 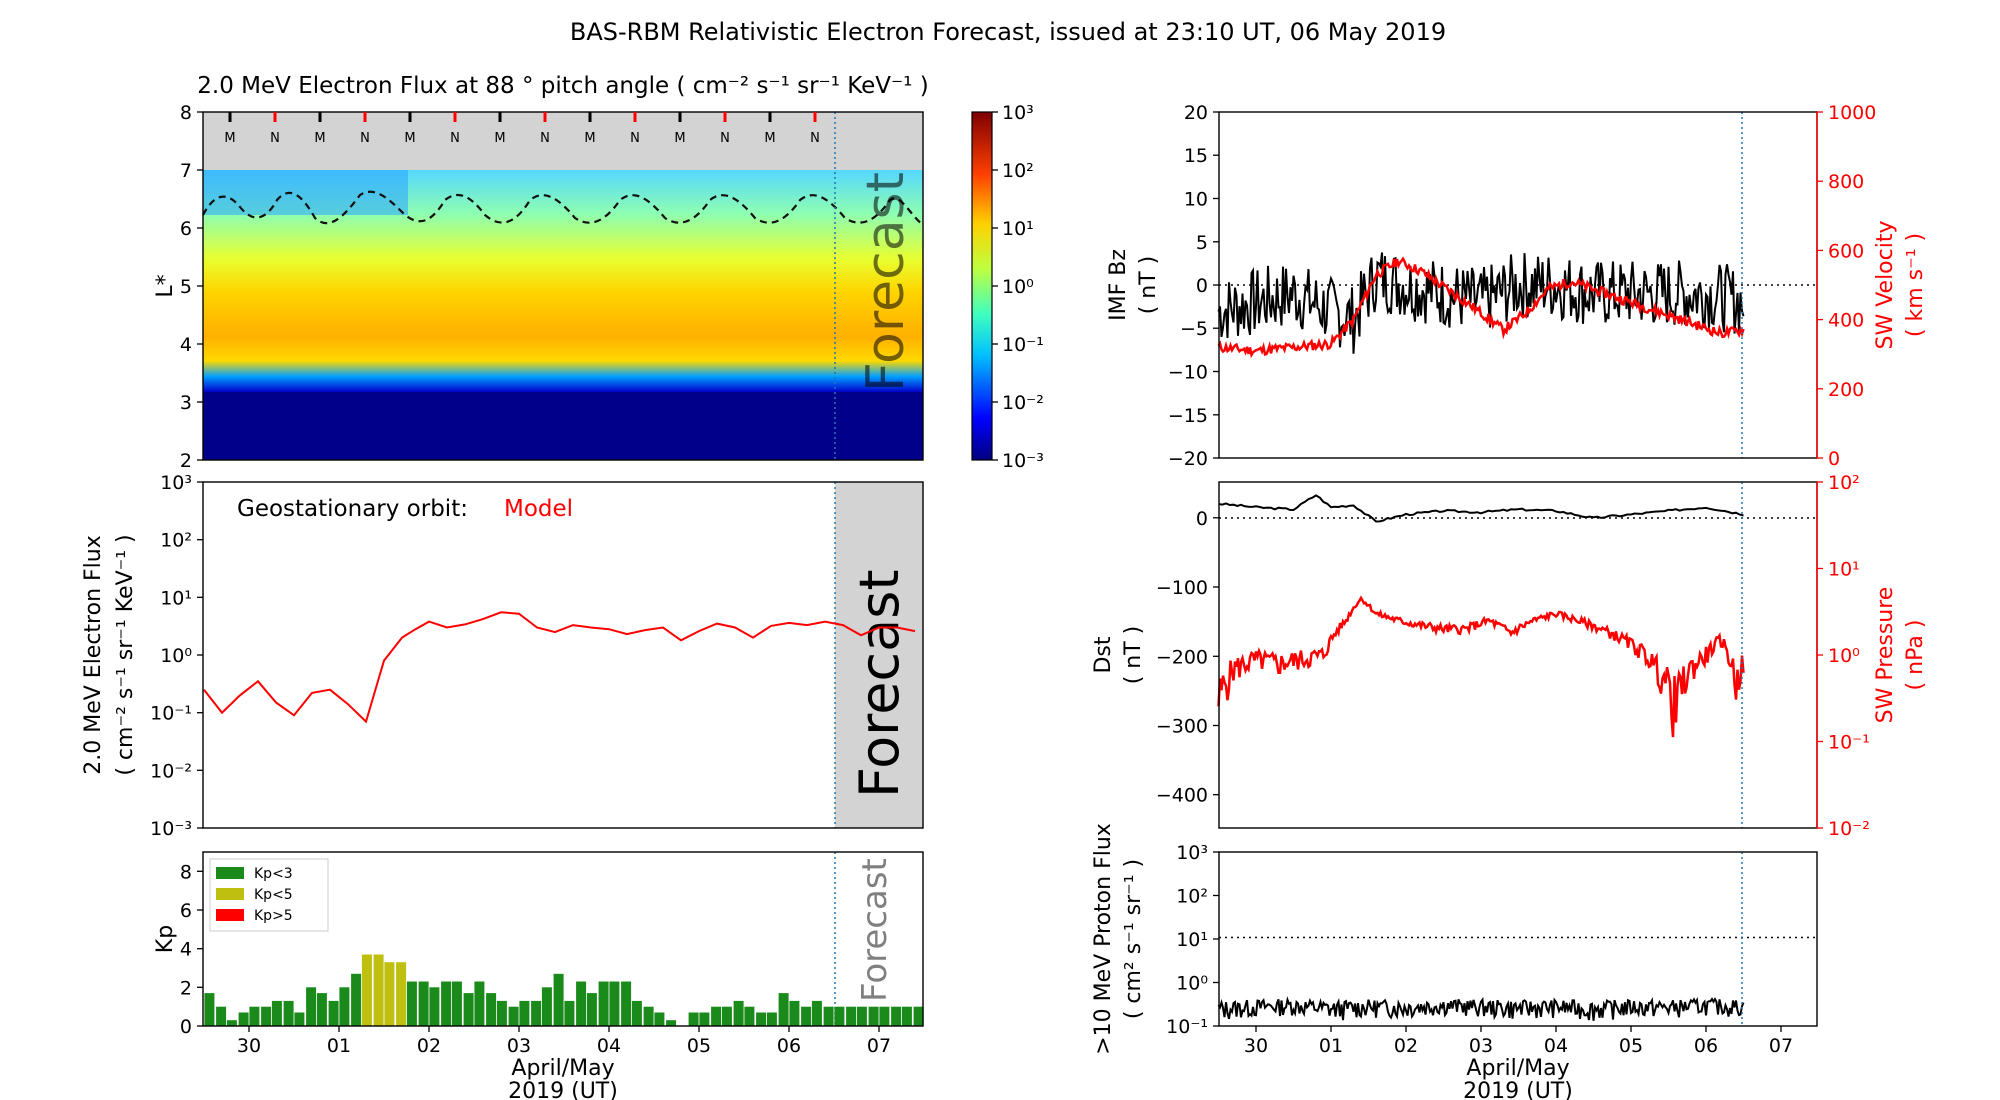 What do you see at coordinates (1517, 1068) in the screenshot?
I see `right-xlabel-line1: April/May` at bounding box center [1517, 1068].